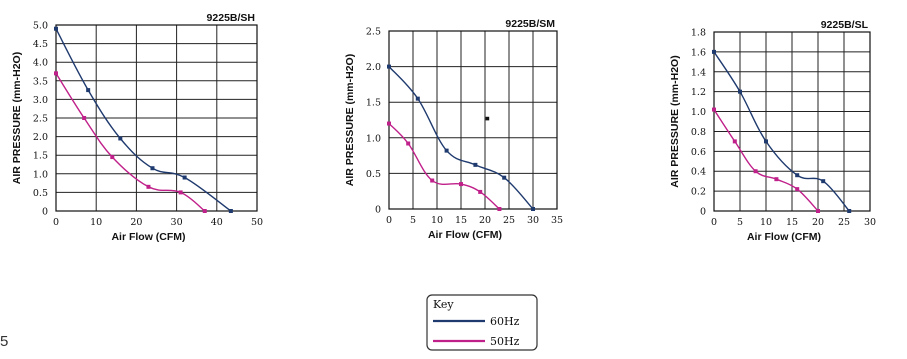  What do you see at coordinates (257, 222) in the screenshot?
I see `x-tick-label: 50` at bounding box center [257, 222].